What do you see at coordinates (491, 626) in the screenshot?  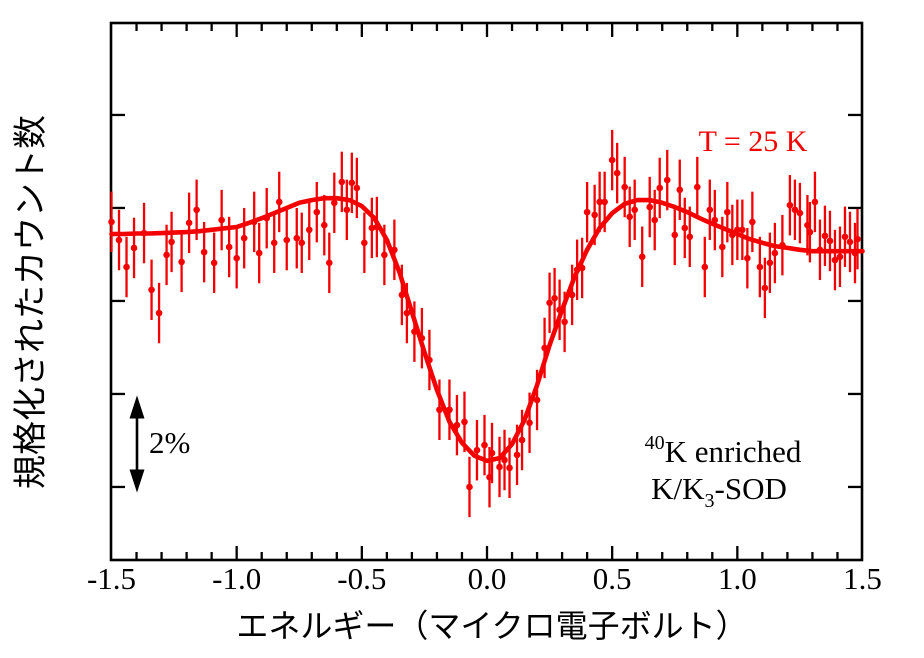 I see `x-axis-label: エネルギー（マイクロ電子ボルト）` at bounding box center [491, 626].